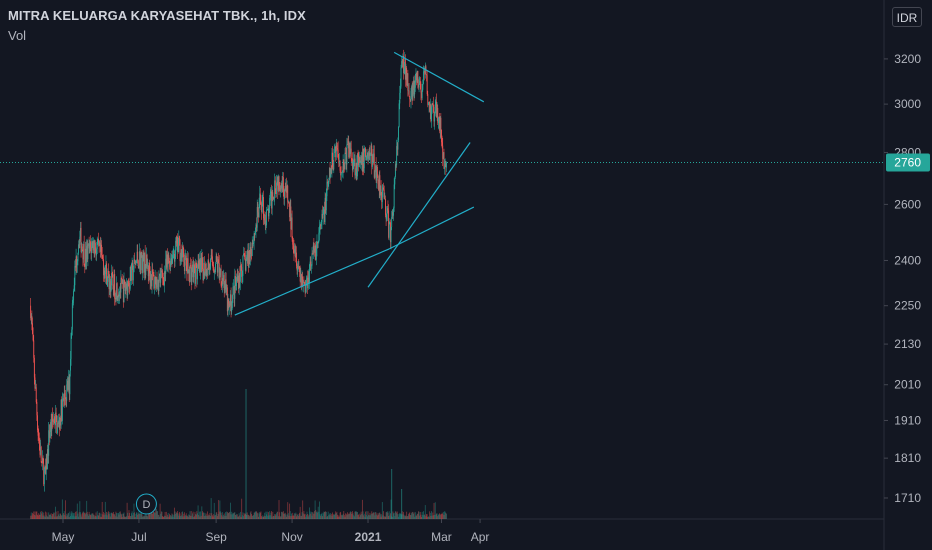 This screenshot has height=550, width=932. I want to click on volume-indicator-label: Vol, so click(17, 35).